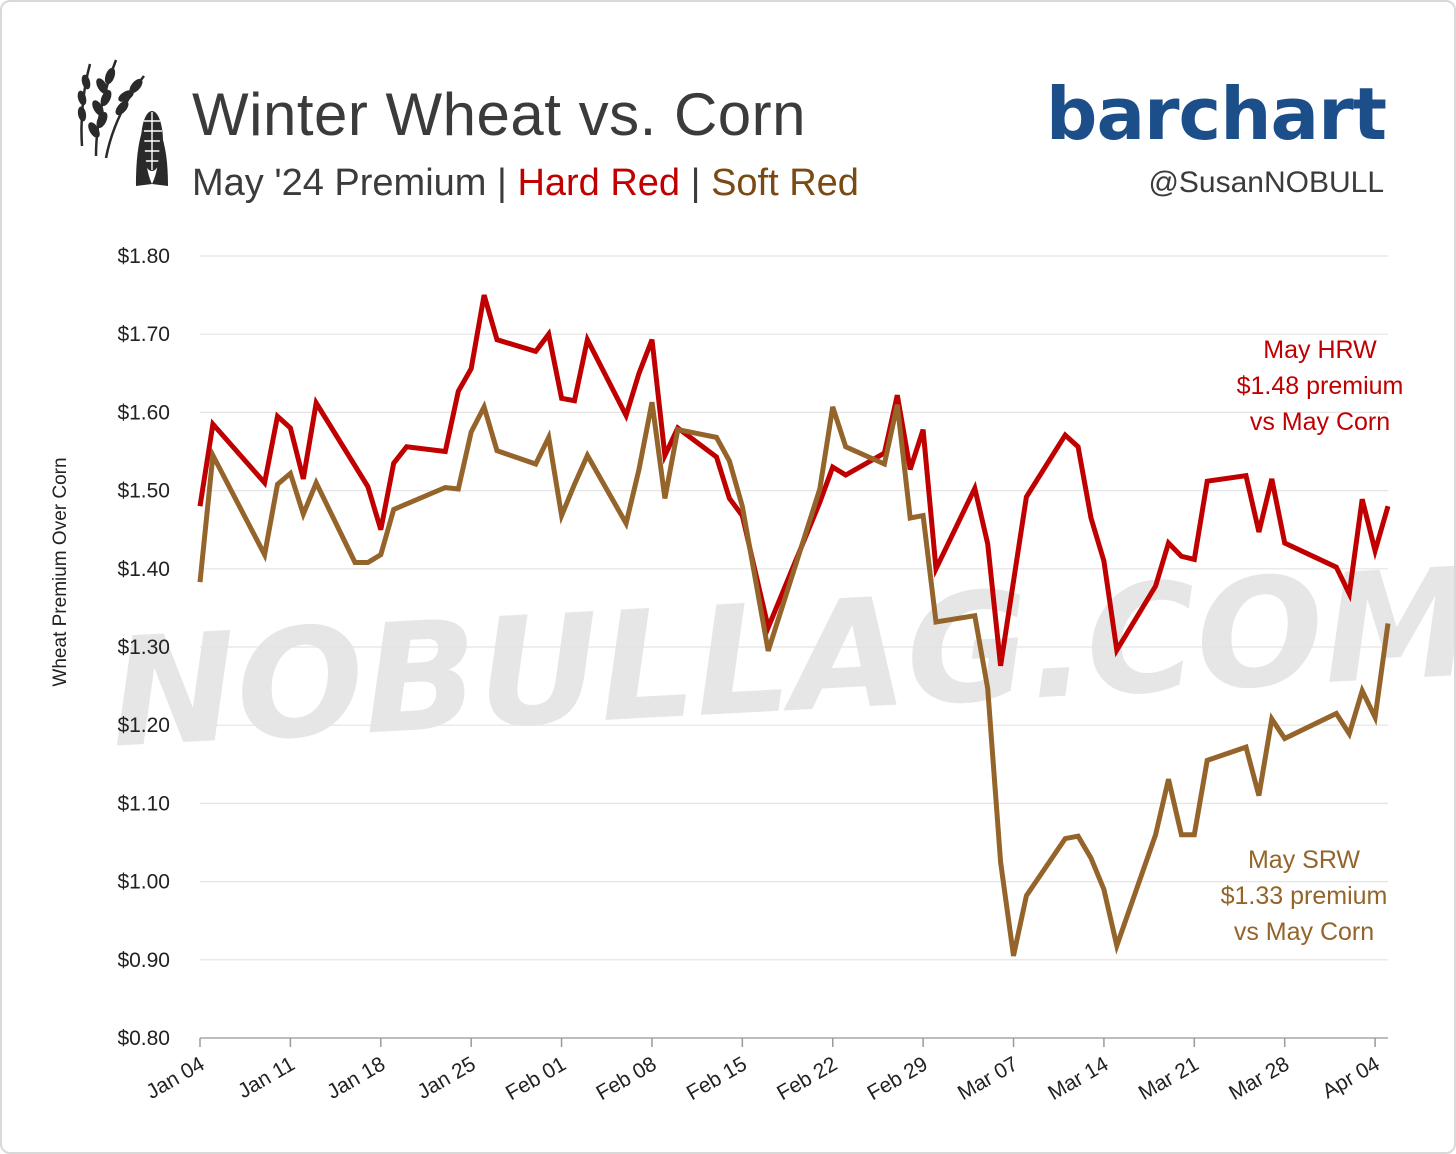  What do you see at coordinates (143, 334) in the screenshot?
I see `y-tick-label: $1.70` at bounding box center [143, 334].